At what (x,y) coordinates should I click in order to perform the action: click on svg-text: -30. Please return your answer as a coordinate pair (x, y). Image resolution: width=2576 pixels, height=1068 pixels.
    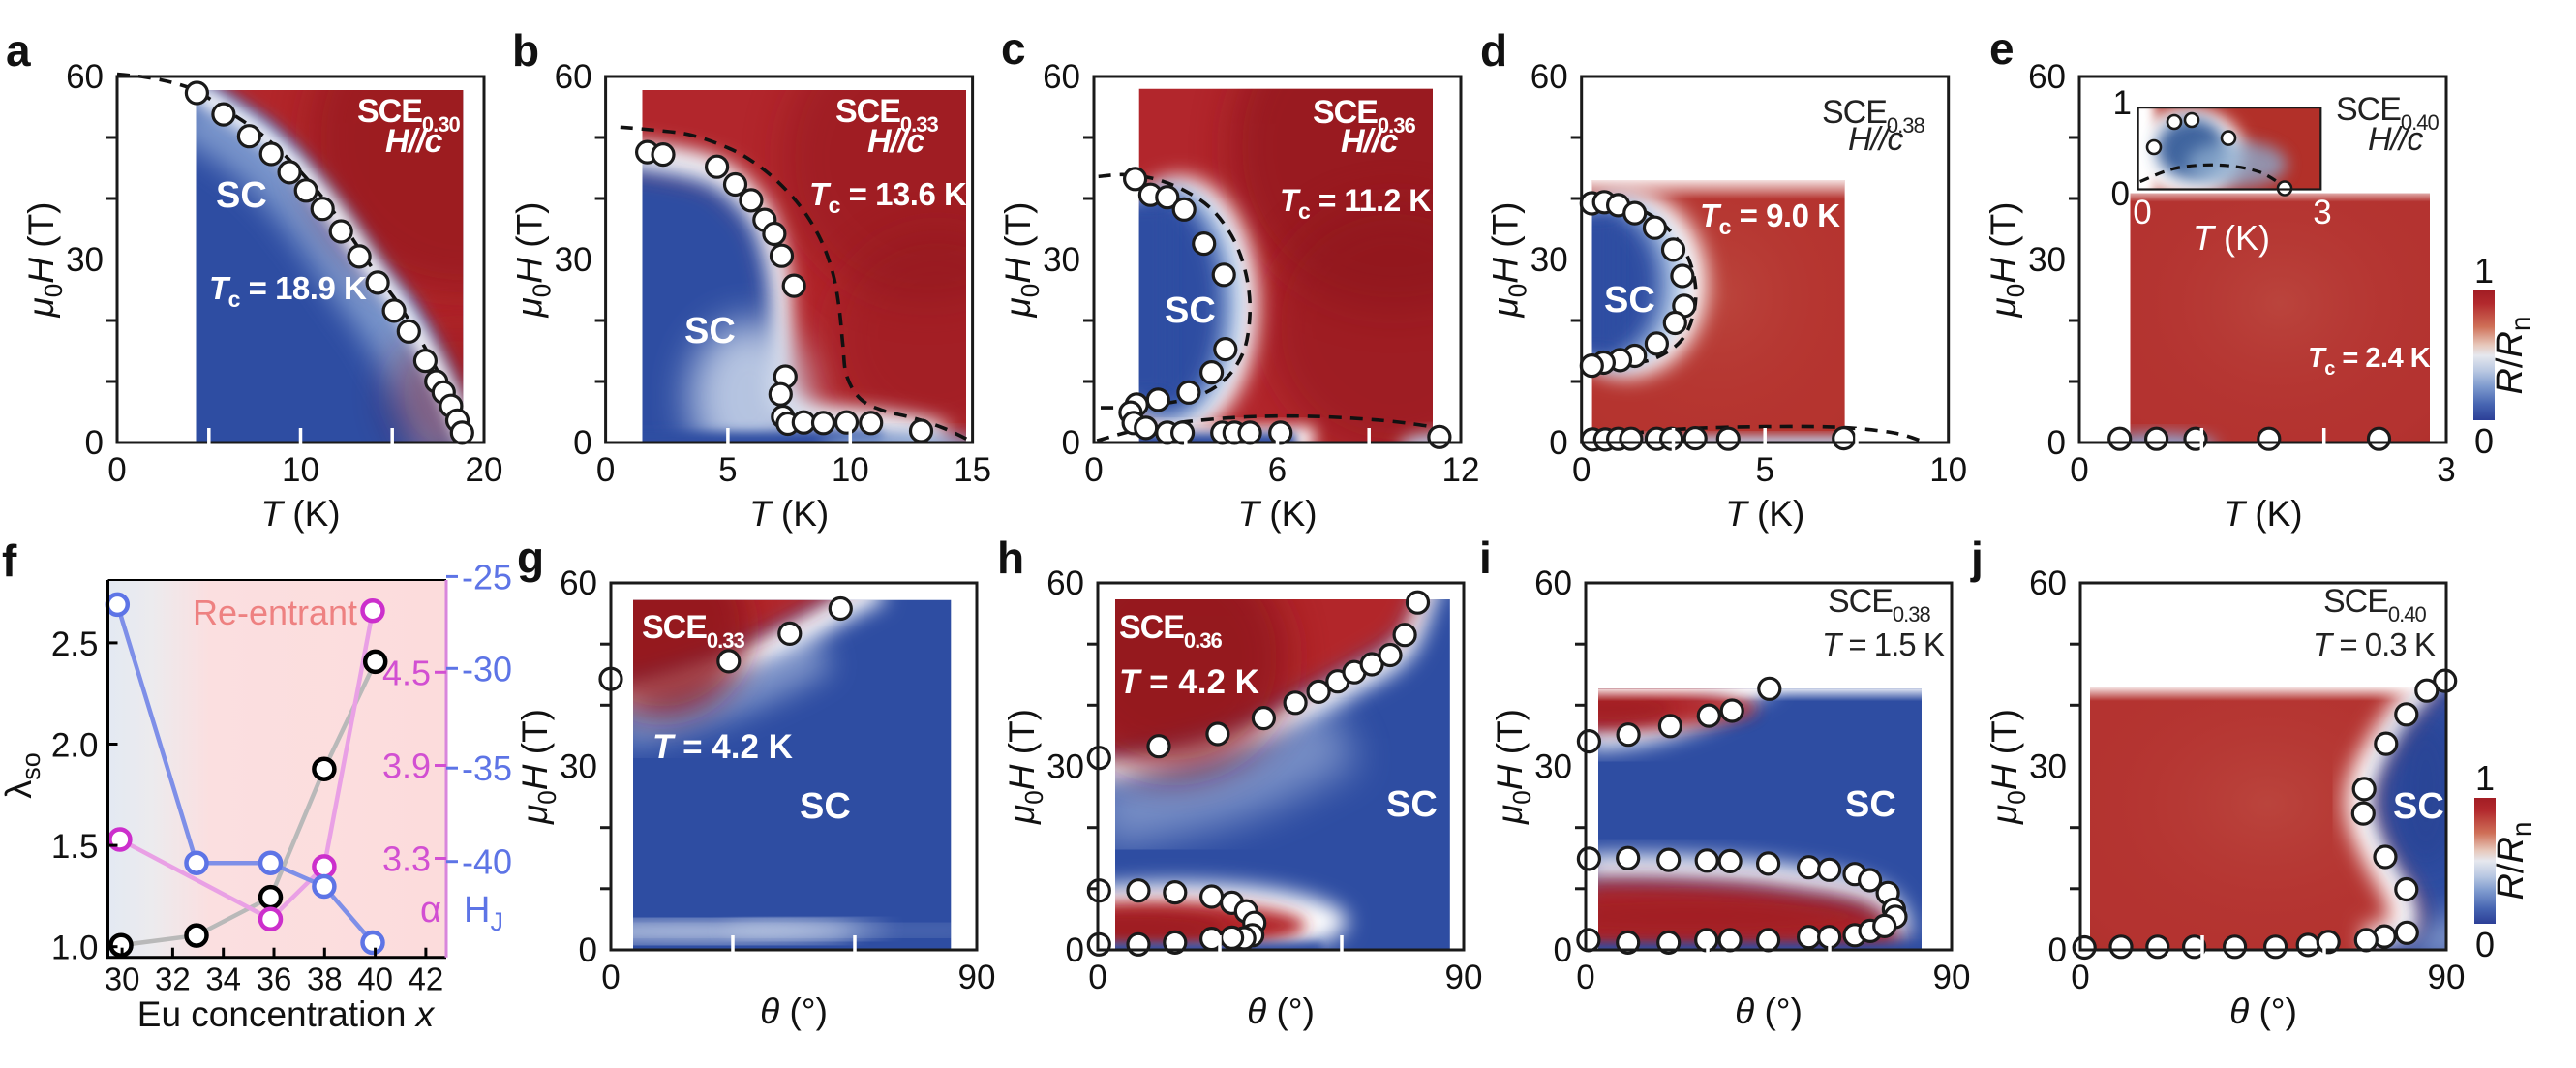
    Looking at the image, I should click on (487, 668).